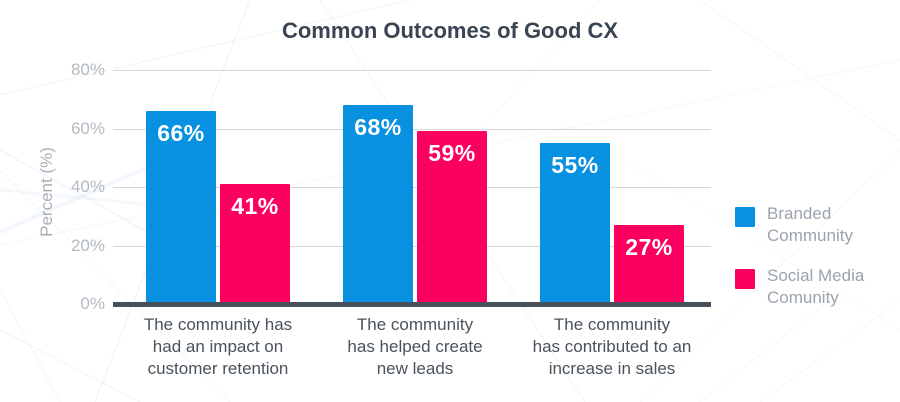 This screenshot has height=402, width=900. I want to click on legend-item: Social Media Comunity, so click(799, 287).